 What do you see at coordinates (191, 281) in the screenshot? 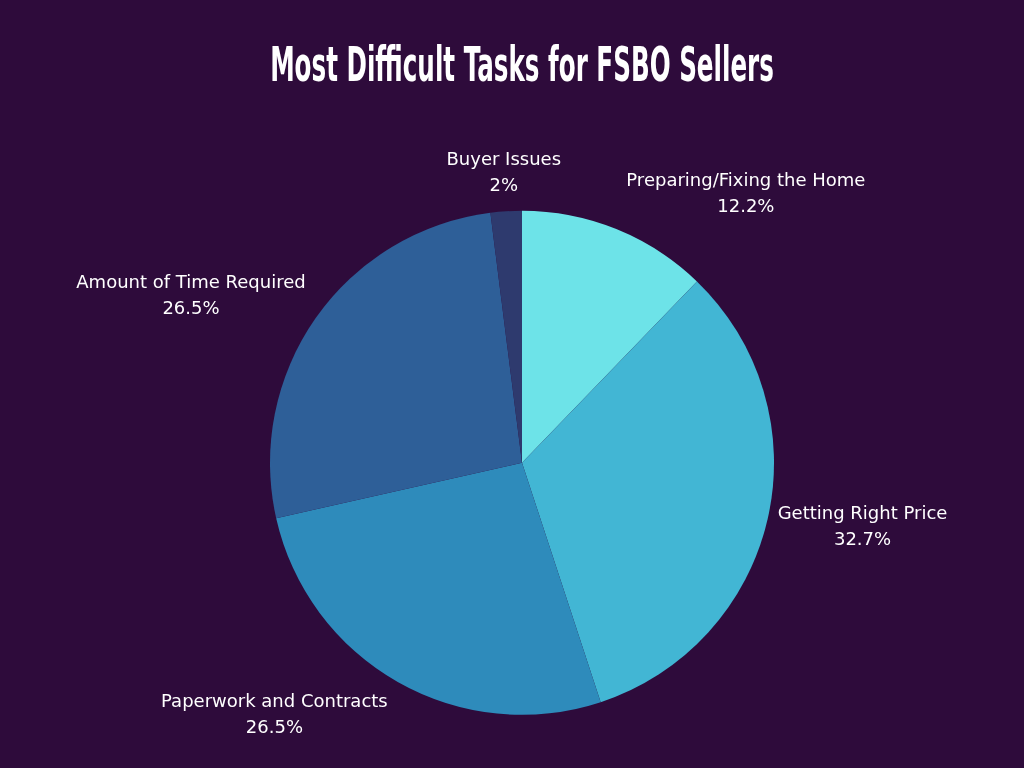
I see `slice-label: Amount of Time Required` at bounding box center [191, 281].